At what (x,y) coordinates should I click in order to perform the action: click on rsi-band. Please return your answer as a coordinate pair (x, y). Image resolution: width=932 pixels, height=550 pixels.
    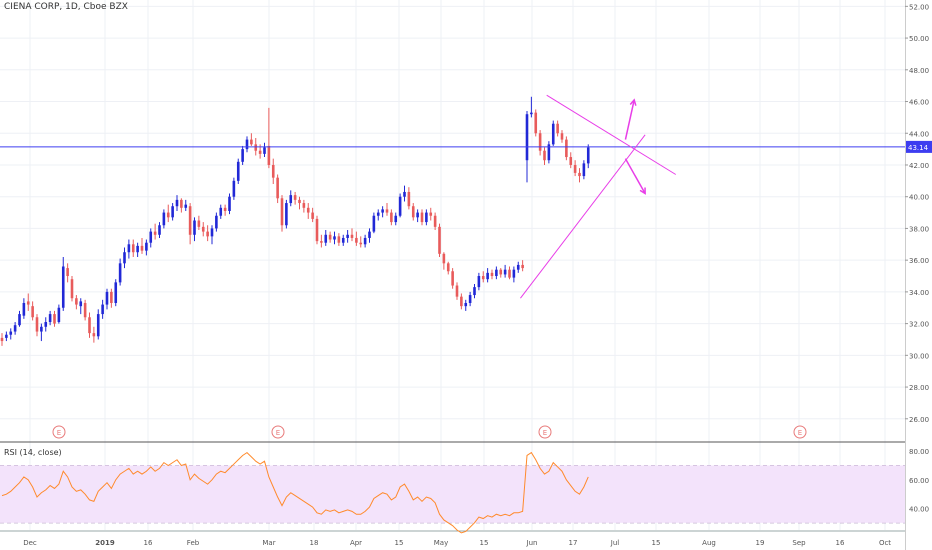
    Looking at the image, I should click on (452, 494).